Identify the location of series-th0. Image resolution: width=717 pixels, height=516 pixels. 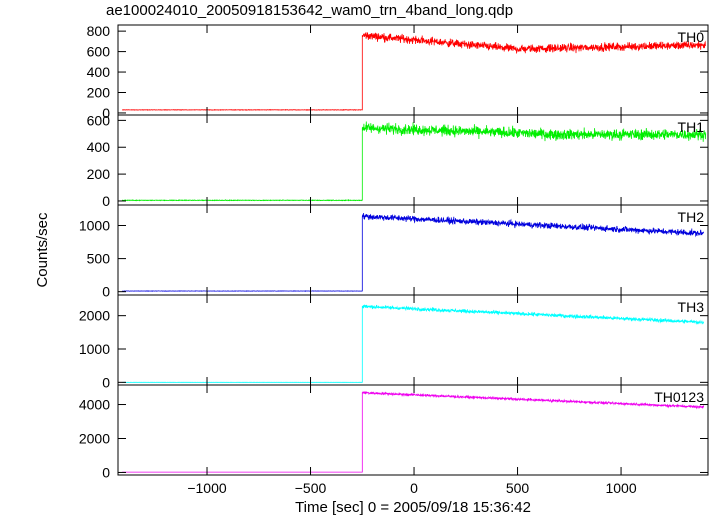
(414, 71).